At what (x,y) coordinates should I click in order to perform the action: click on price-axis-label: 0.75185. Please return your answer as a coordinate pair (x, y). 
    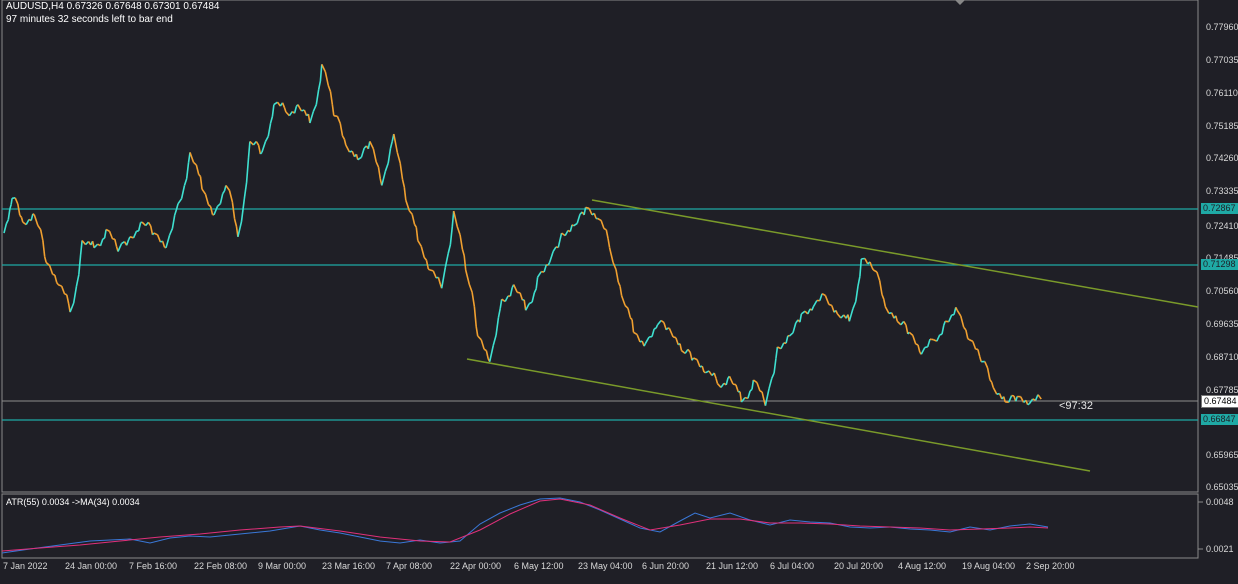
    Looking at the image, I should click on (1222, 126).